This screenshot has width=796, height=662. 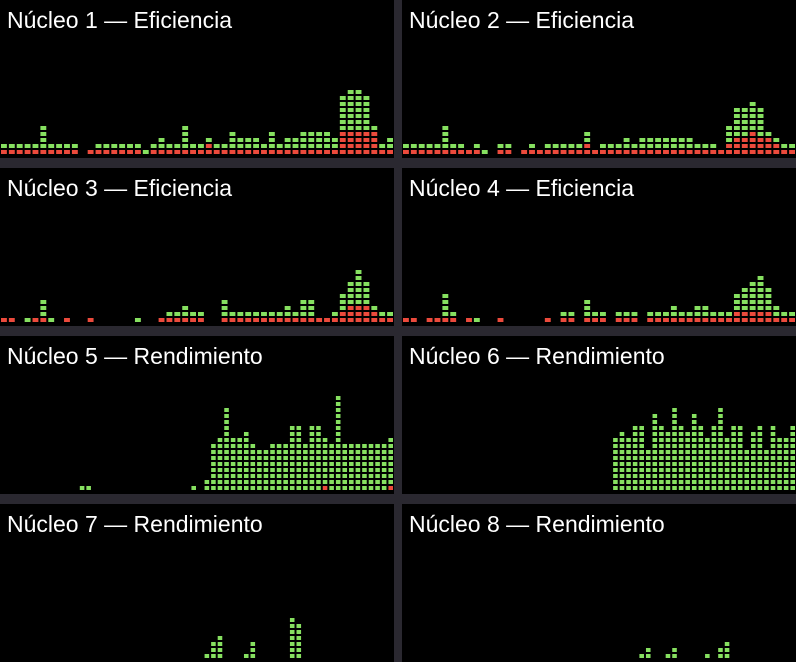 What do you see at coordinates (197, 79) in the screenshot?
I see `core-1-panel: Núcleo 1 — Eficiencia` at bounding box center [197, 79].